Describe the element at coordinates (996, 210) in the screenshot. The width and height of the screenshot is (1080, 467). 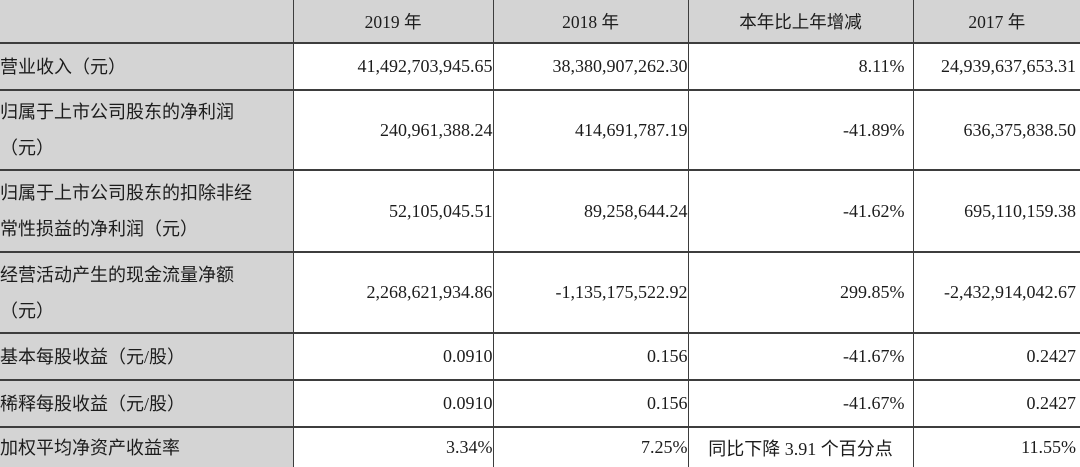
I see `cell-net-profit-deducted-2017: 695,110,159.38` at that location.